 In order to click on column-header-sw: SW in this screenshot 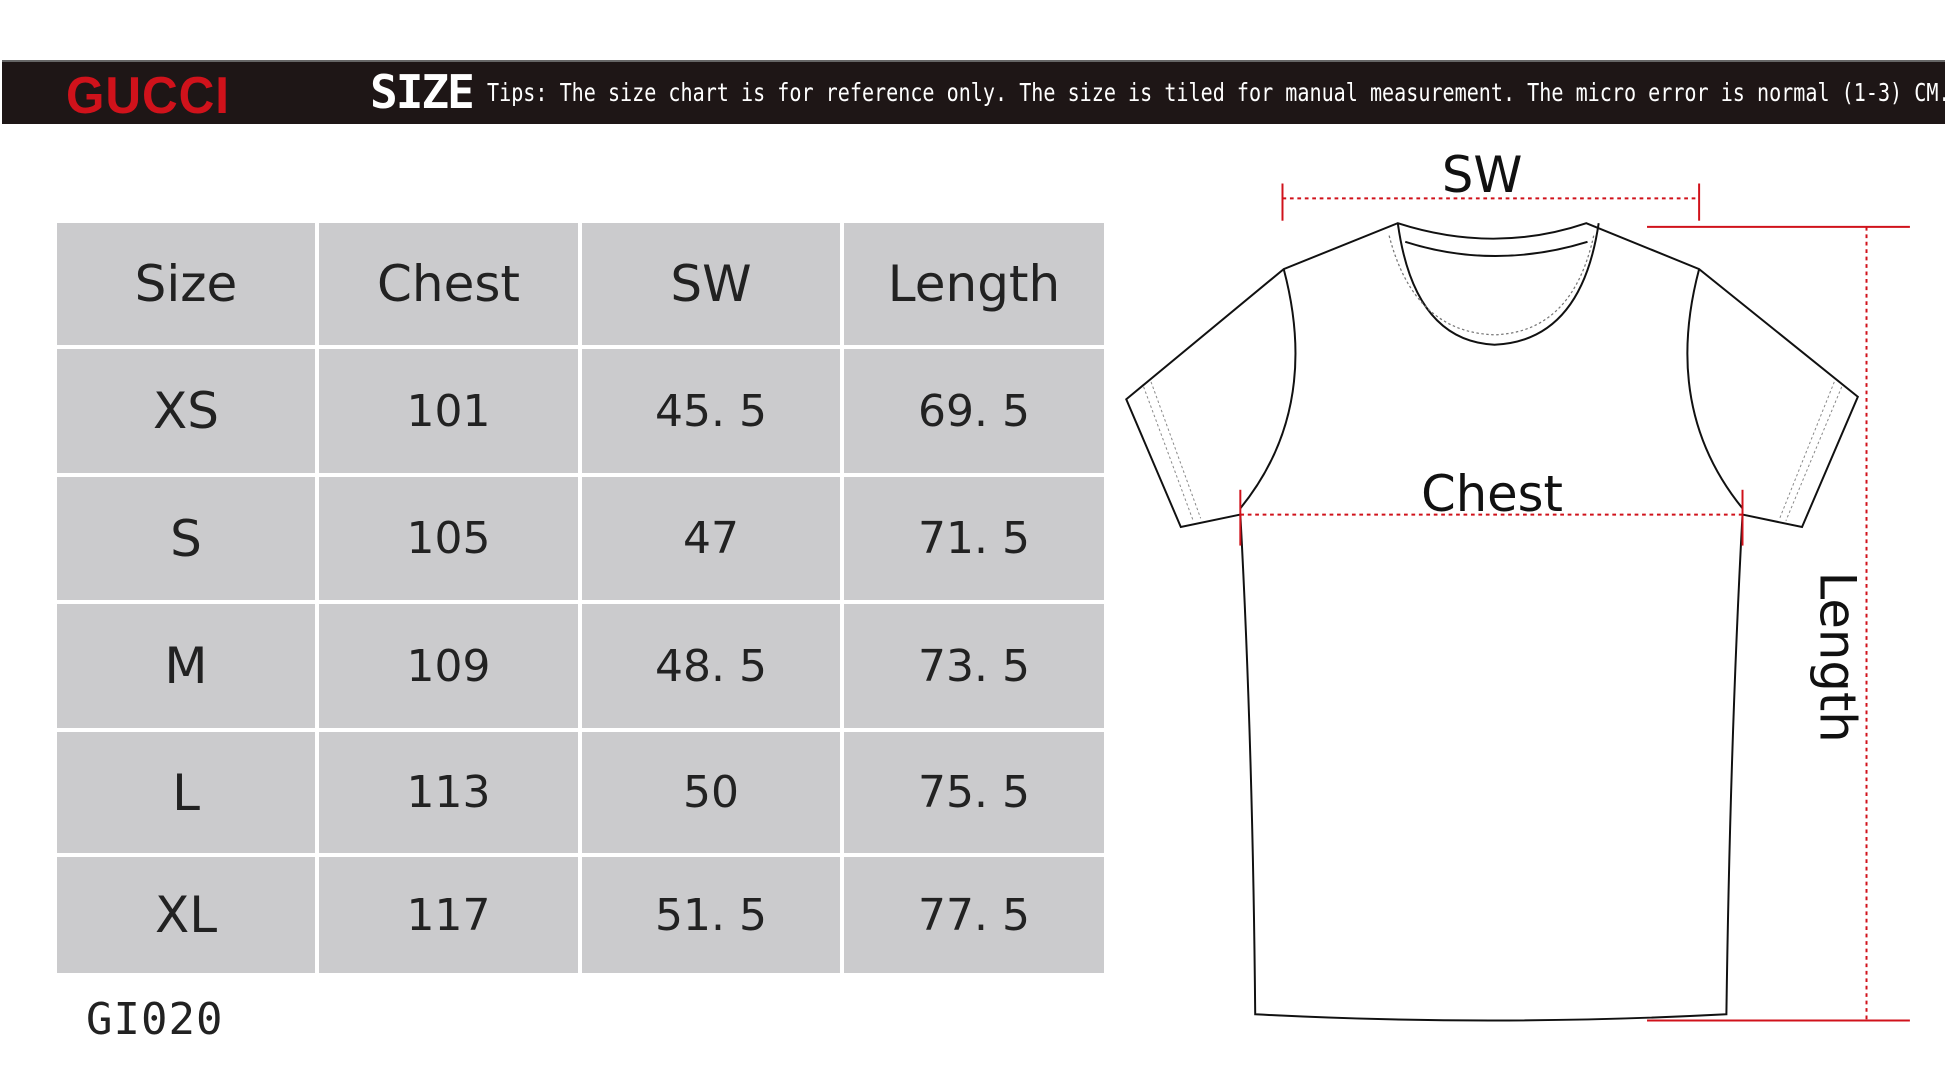, I will do `click(711, 284)`.